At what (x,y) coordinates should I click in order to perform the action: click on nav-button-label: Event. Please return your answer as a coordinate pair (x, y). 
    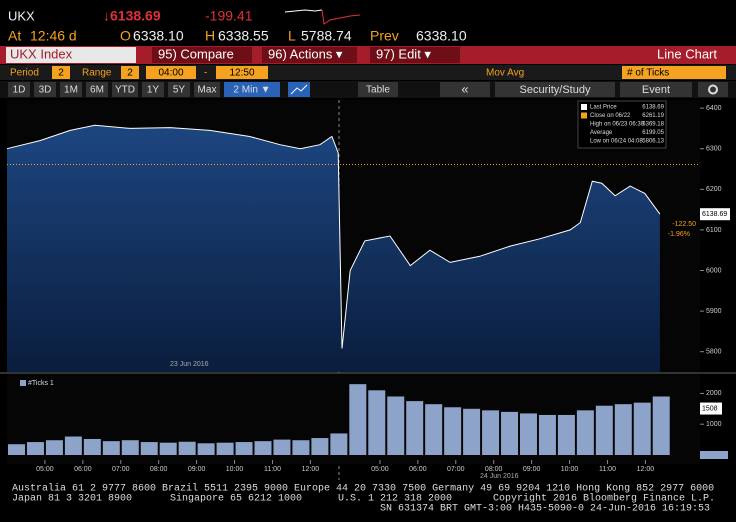
    Looking at the image, I should click on (656, 90).